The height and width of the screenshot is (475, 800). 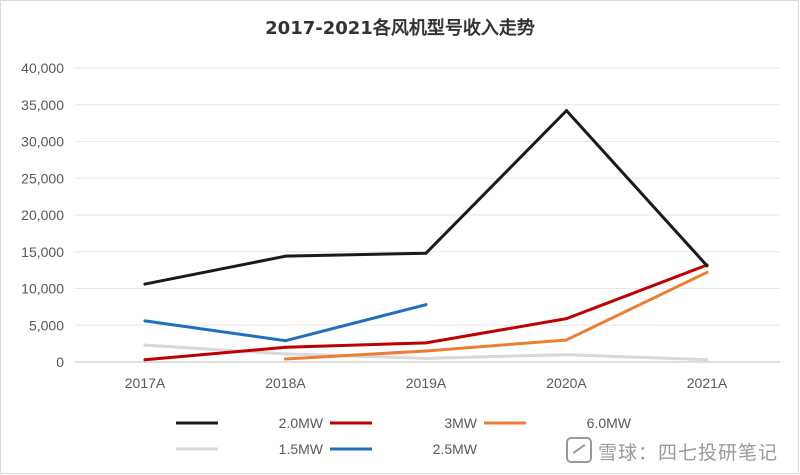 What do you see at coordinates (707, 383) in the screenshot?
I see `x-tick-label: 2021A` at bounding box center [707, 383].